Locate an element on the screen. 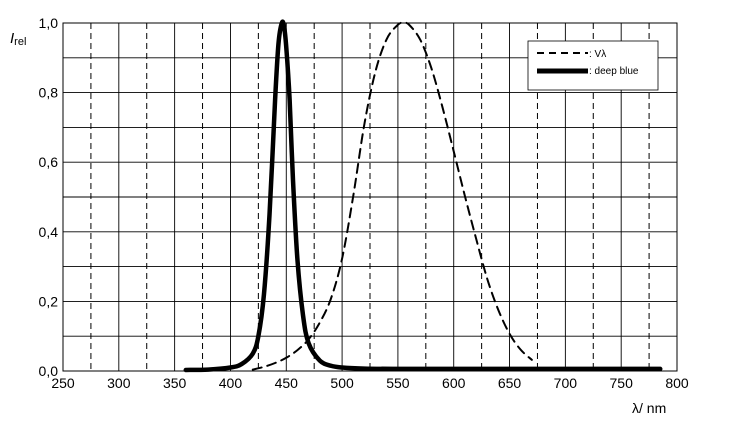 The width and height of the screenshot is (732, 434). y-tick-label: 1,0 is located at coordinates (49, 23).